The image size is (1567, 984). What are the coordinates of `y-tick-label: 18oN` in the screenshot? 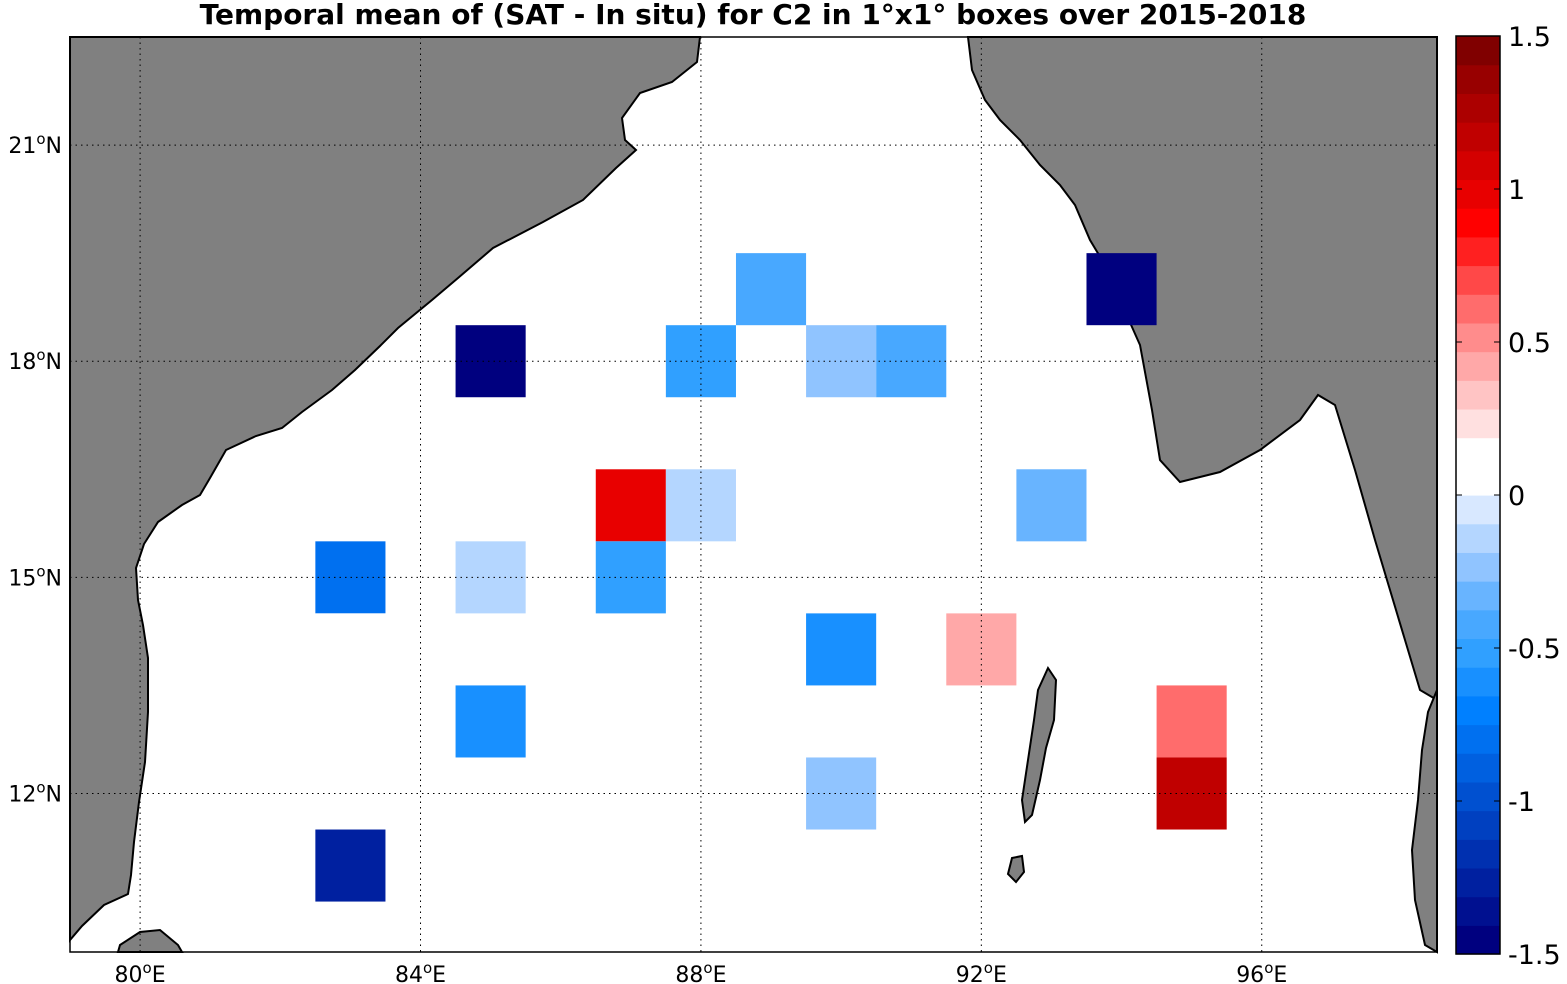 It's located at (35, 360).